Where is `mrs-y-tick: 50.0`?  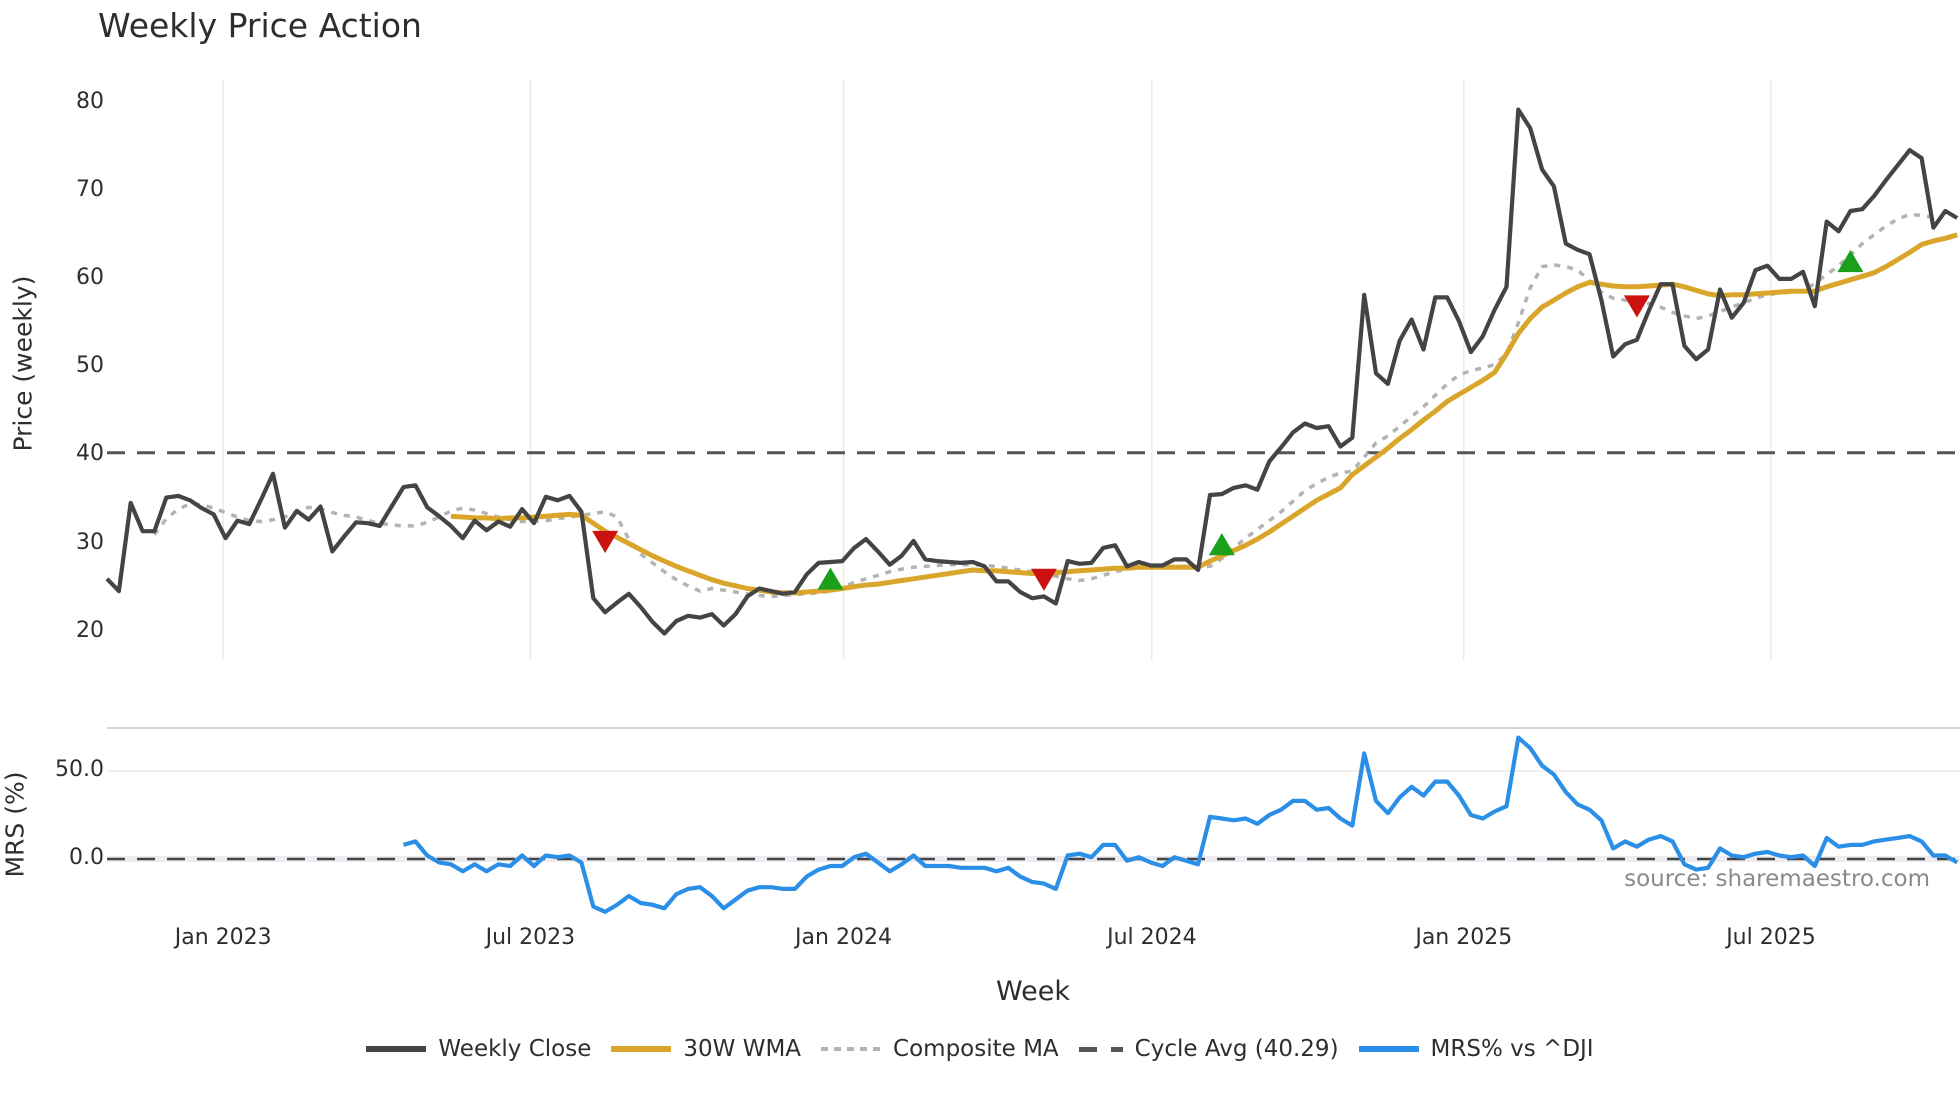 mrs-y-tick: 50.0 is located at coordinates (79, 769).